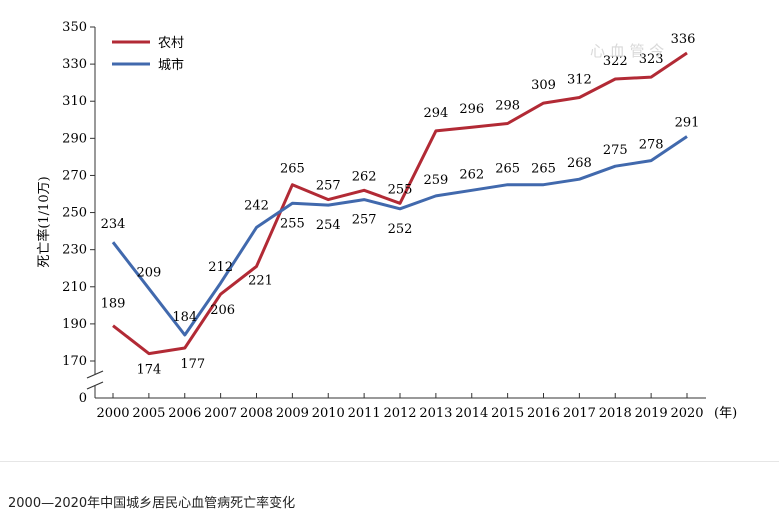  I want to click on x-tick-label: 2009, so click(292, 413).